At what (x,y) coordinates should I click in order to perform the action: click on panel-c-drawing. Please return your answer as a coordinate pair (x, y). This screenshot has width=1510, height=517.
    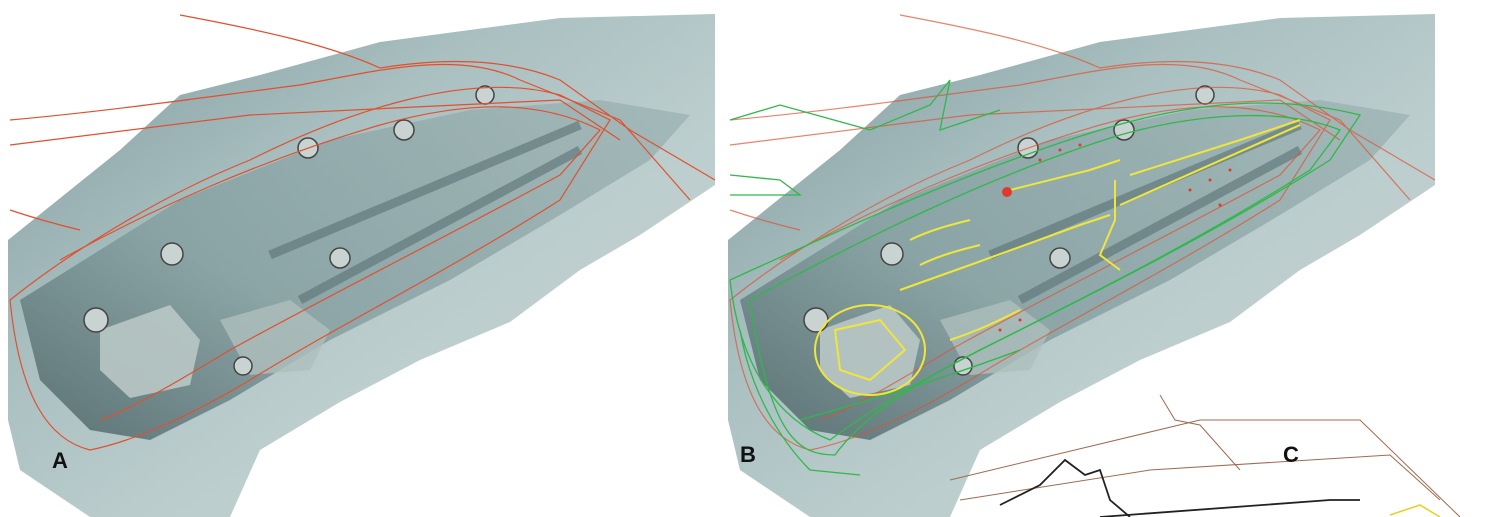
    Looking at the image, I should click on (1205, 455).